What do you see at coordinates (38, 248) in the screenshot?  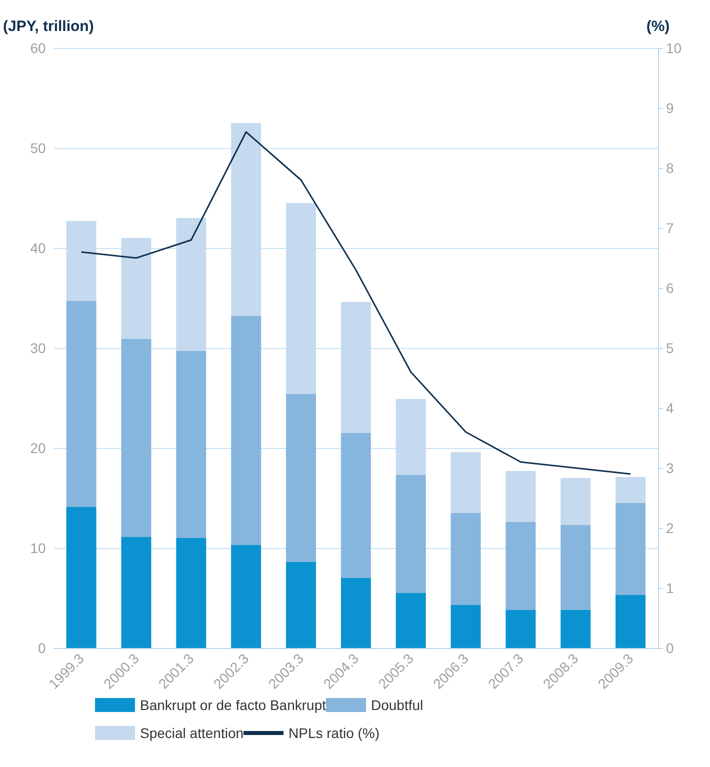 I see `y-tick-label: 40` at bounding box center [38, 248].